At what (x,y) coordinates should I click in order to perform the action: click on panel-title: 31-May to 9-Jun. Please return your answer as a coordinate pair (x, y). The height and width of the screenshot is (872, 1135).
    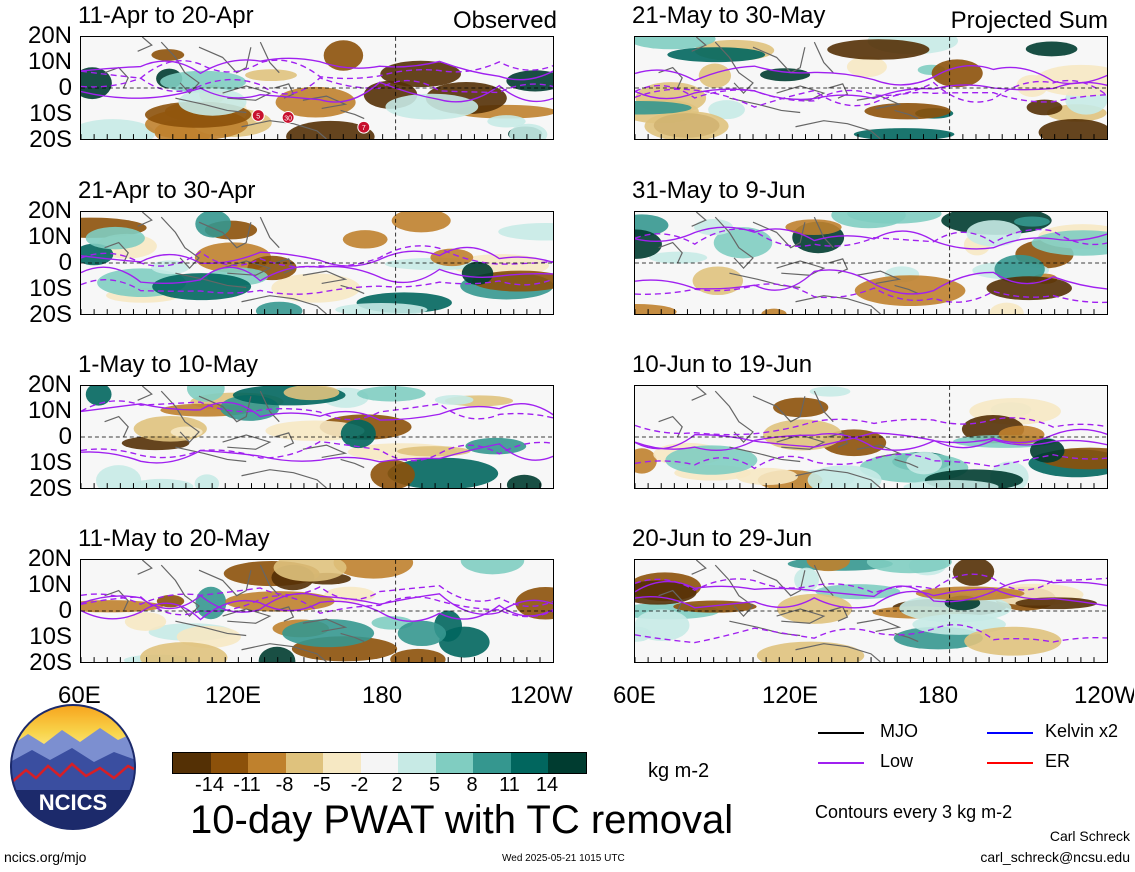
    Looking at the image, I should click on (719, 190).